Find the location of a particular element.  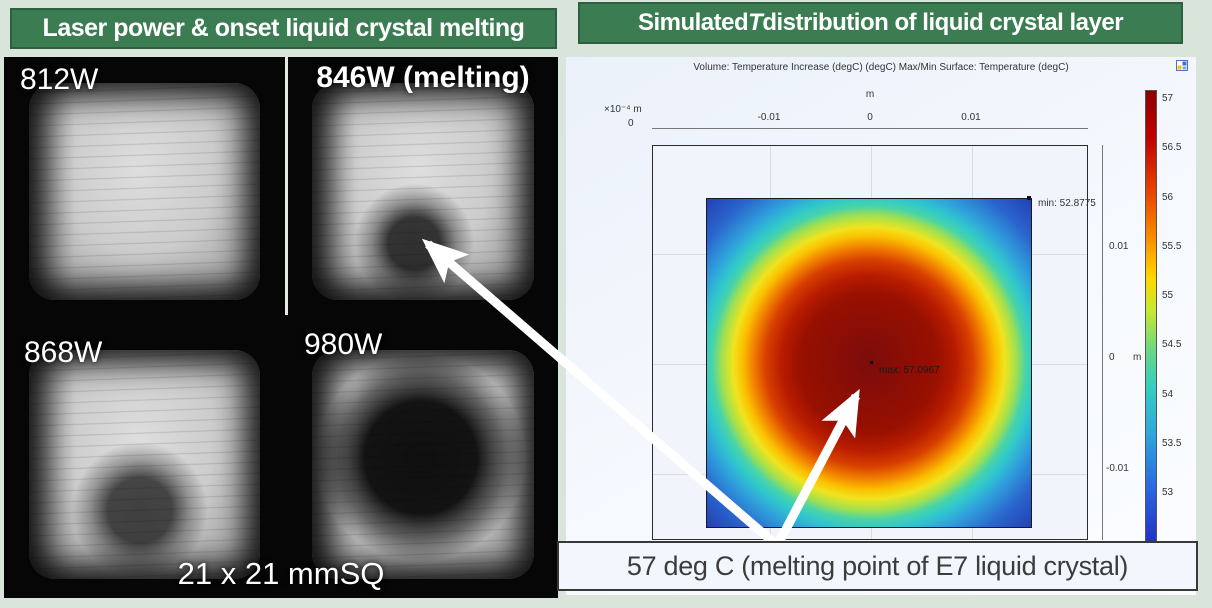

colorbar-tick: 54.5 is located at coordinates (1172, 345).